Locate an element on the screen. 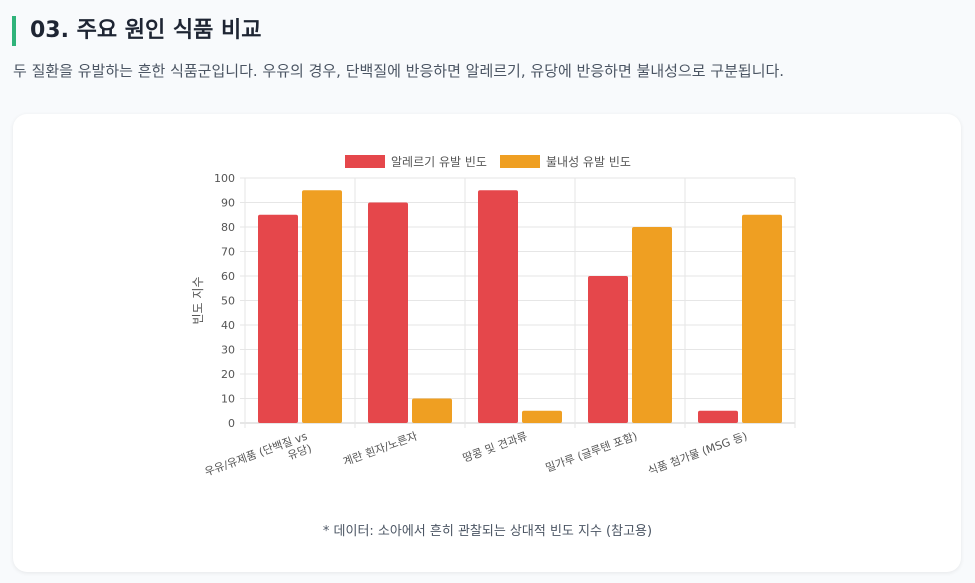 This screenshot has height=583, width=975. page-title: 03. 주요 원인 식품 비교 is located at coordinates (137, 31).